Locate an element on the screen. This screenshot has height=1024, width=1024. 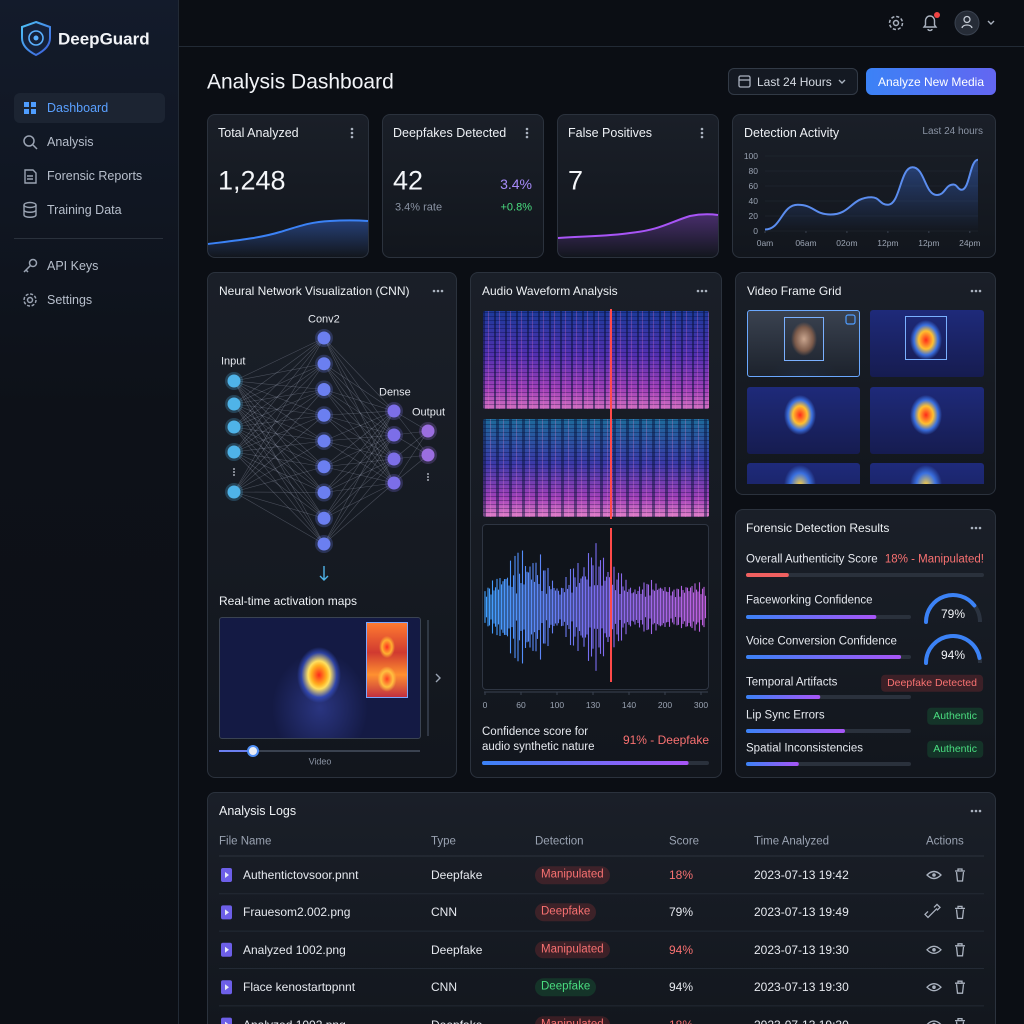
stat-title: Deepfakes Detected is located at coordinates (450, 132).